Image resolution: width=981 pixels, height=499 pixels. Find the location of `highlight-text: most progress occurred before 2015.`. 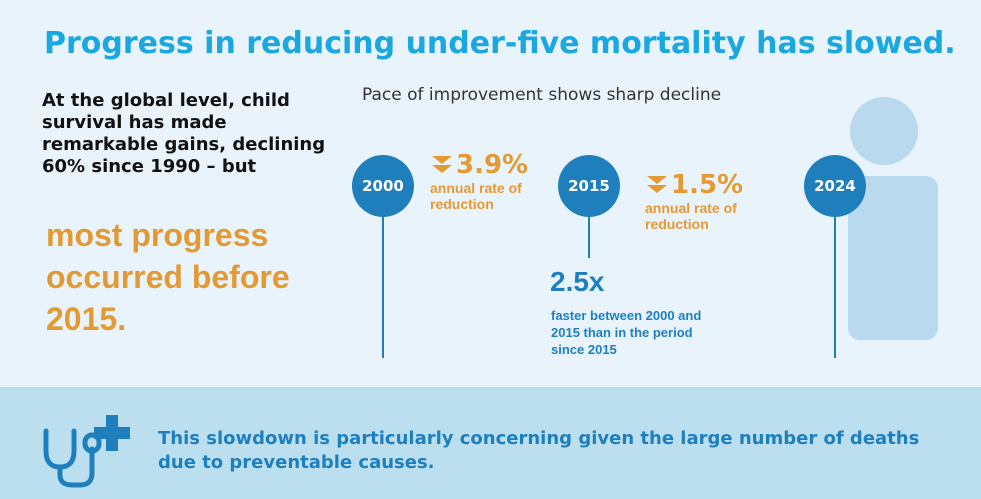

highlight-text: most progress occurred before 2015. is located at coordinates (168, 277).